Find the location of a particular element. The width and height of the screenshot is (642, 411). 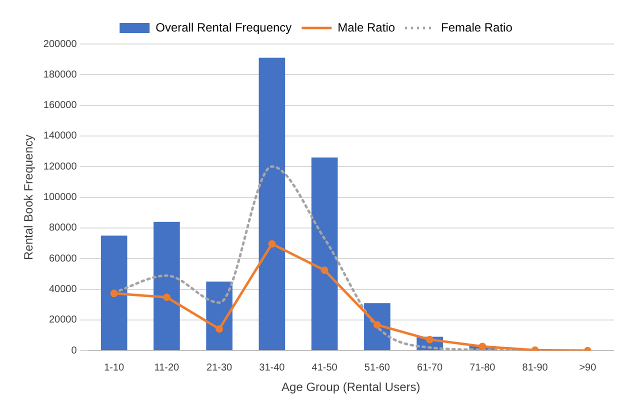

y-tick-label: 60000 is located at coordinates (63, 258).